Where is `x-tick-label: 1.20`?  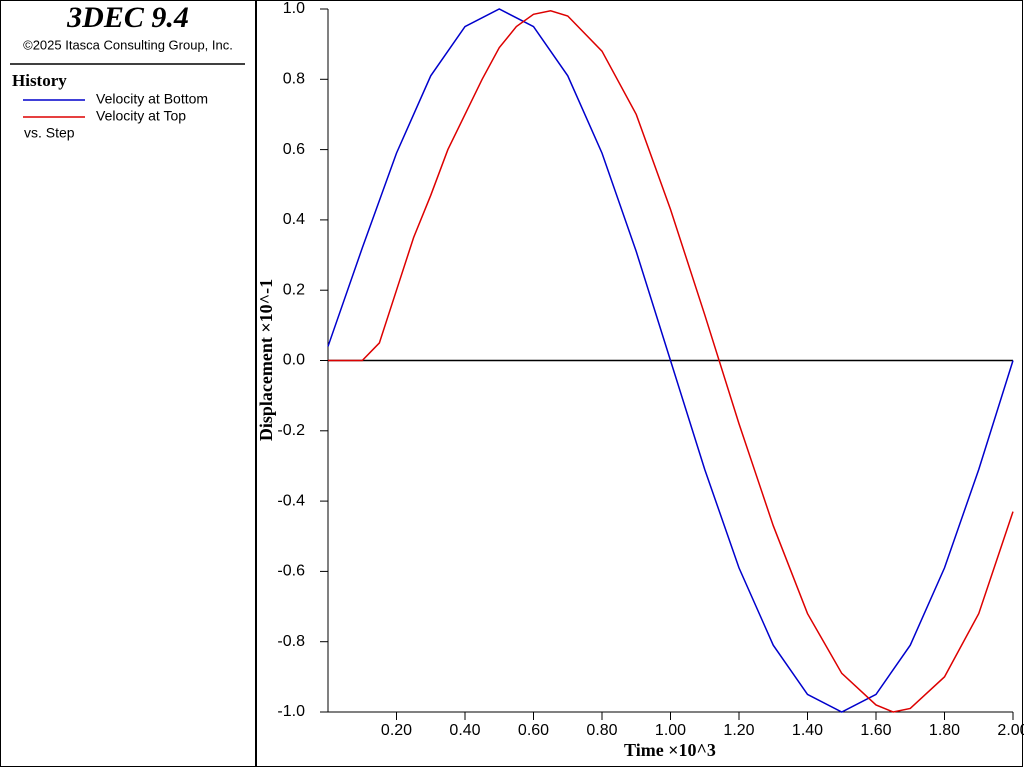
x-tick-label: 1.20 is located at coordinates (738, 730).